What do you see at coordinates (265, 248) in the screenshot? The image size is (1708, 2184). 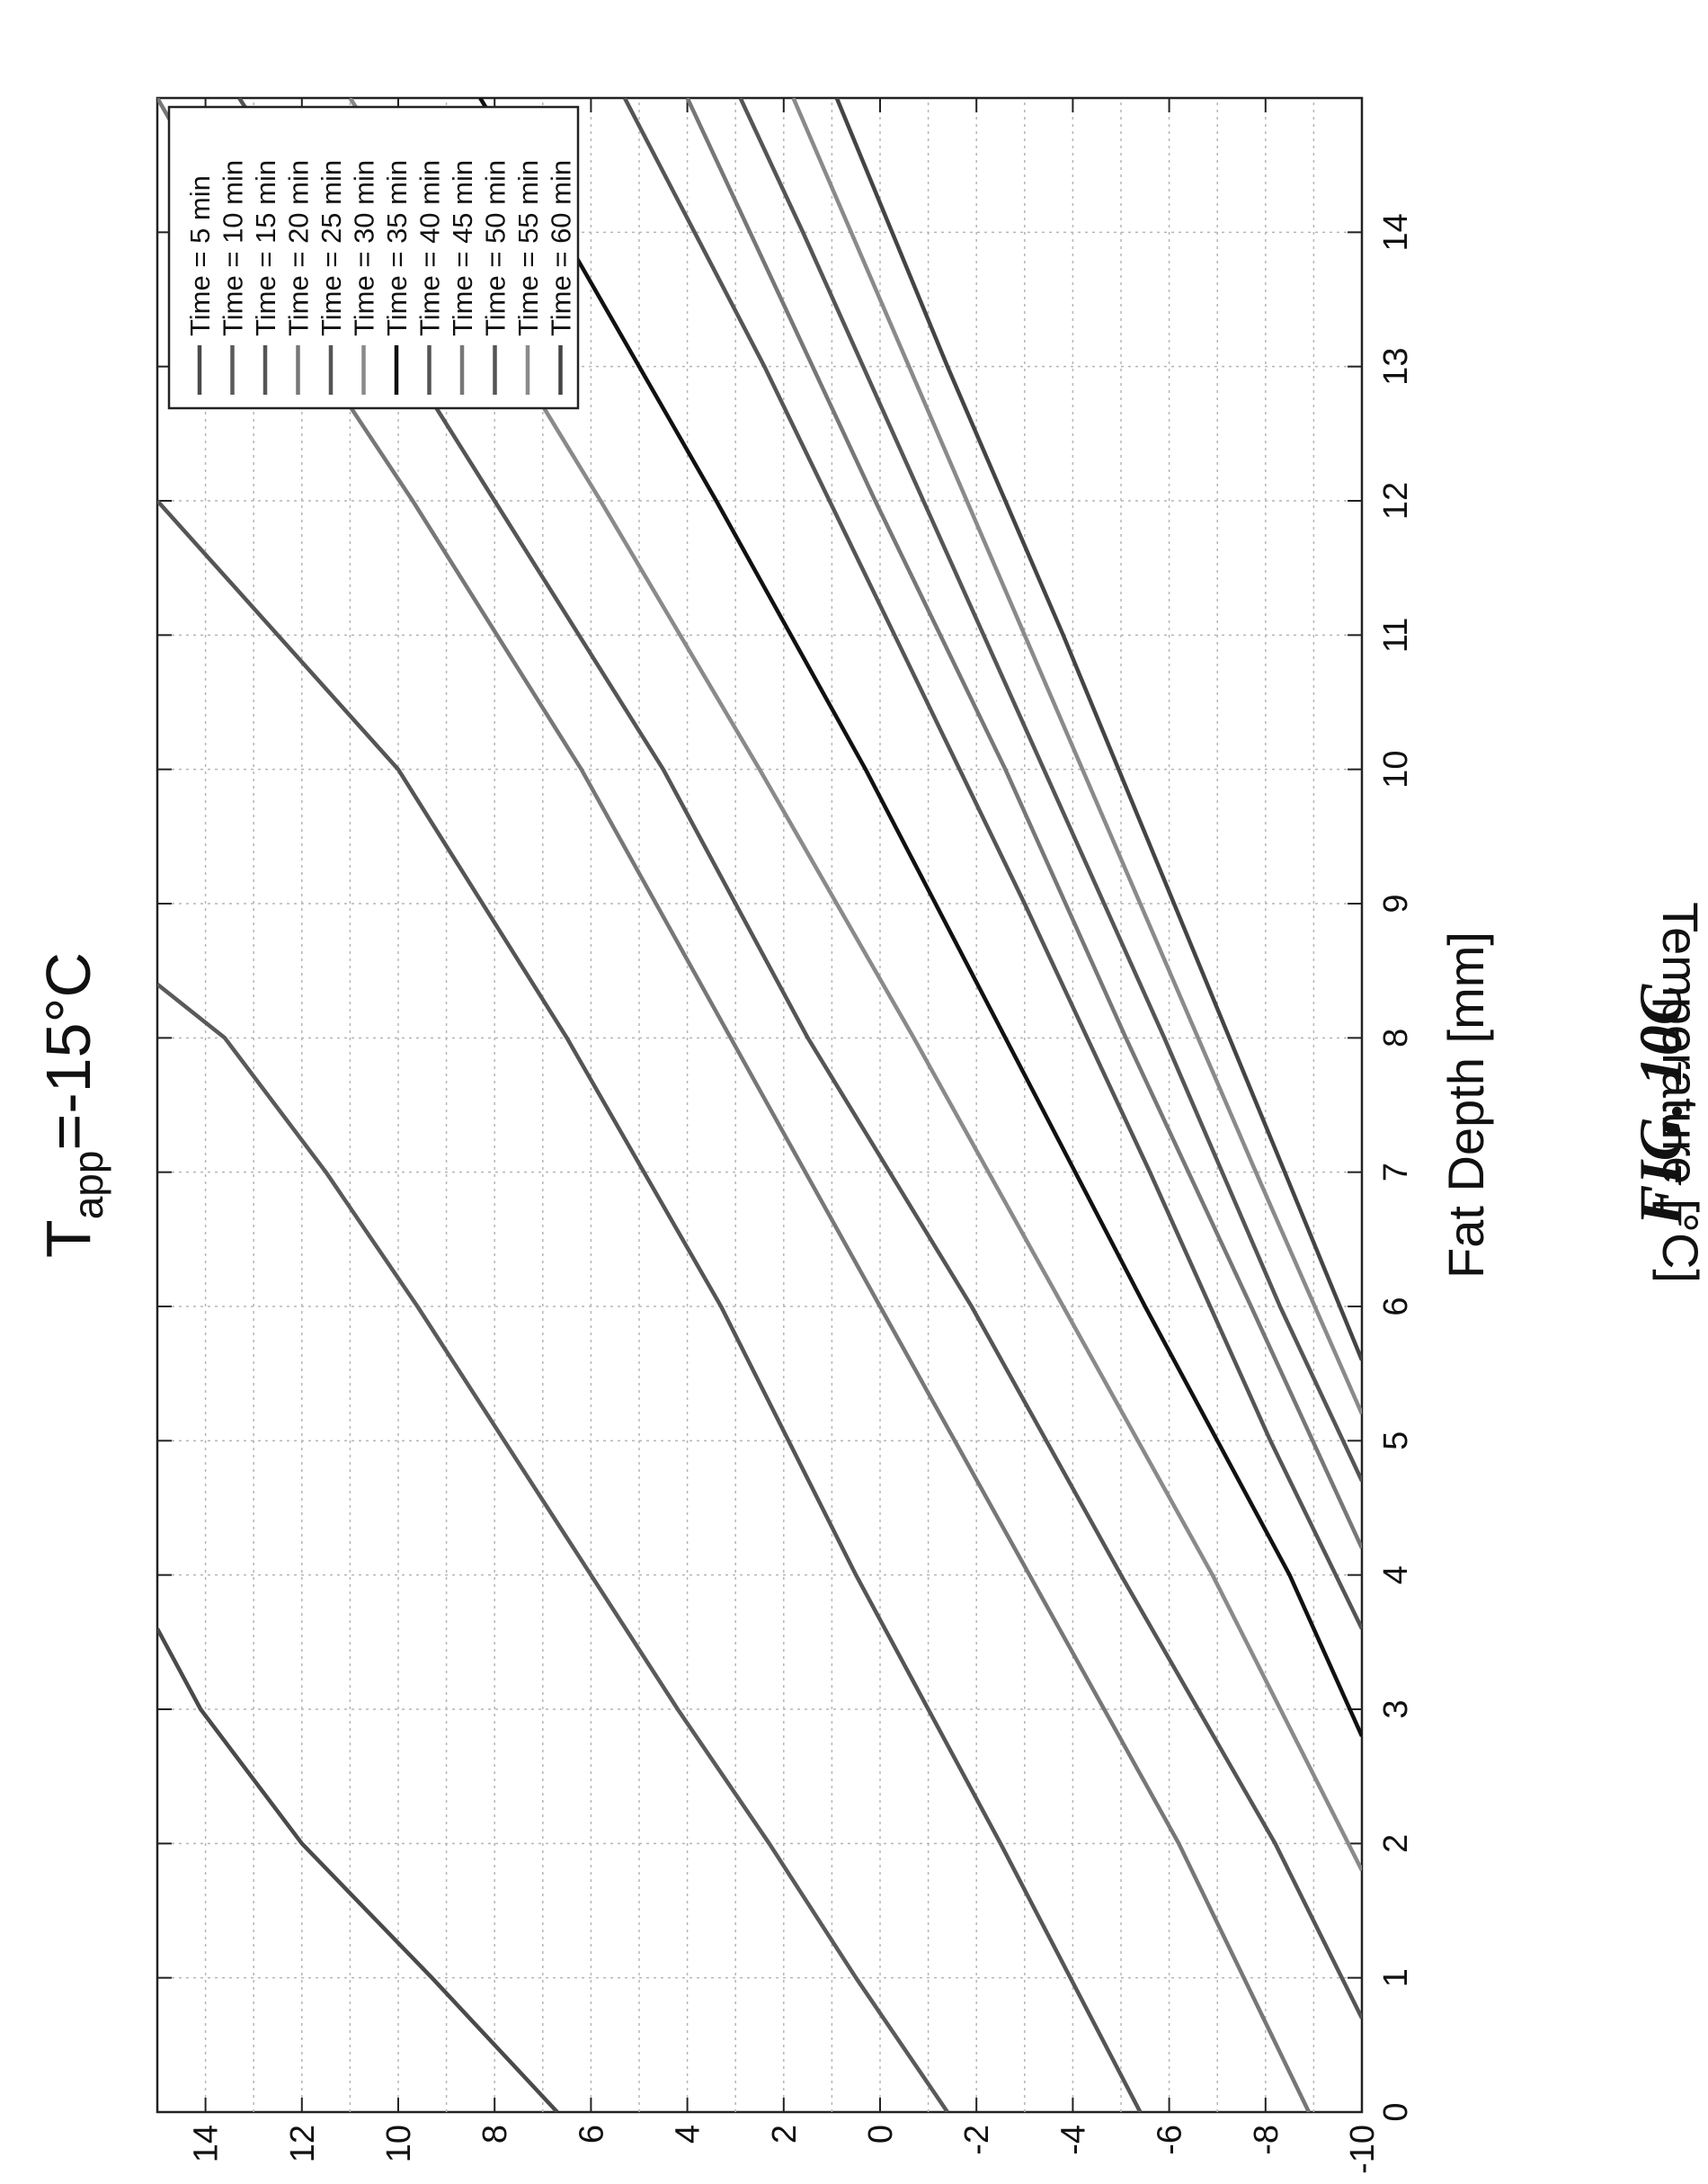 I see `legend-label: Time = 15 min` at bounding box center [265, 248].